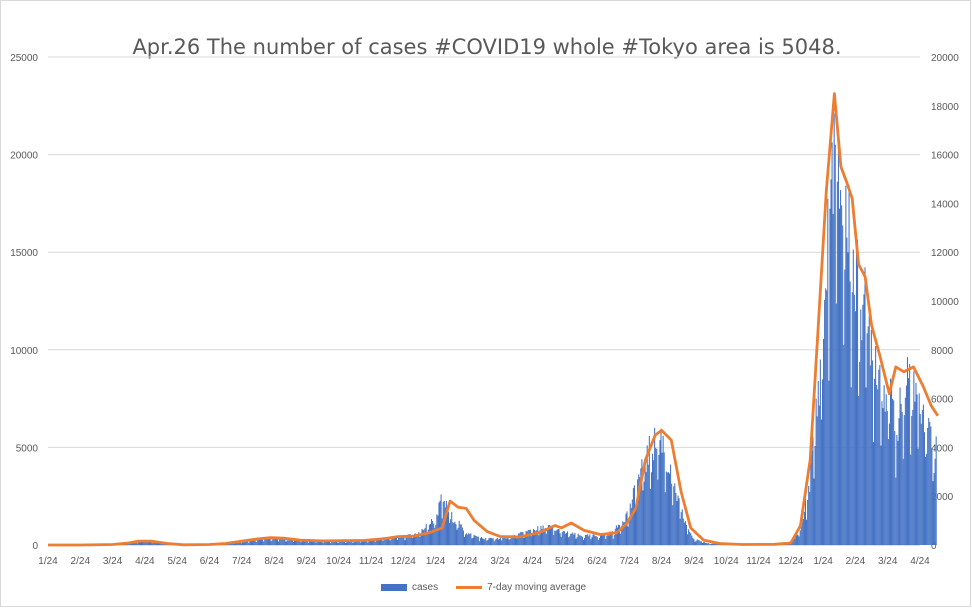 The height and width of the screenshot is (610, 972). I want to click on x-tick-21: 10/24, so click(726, 561).